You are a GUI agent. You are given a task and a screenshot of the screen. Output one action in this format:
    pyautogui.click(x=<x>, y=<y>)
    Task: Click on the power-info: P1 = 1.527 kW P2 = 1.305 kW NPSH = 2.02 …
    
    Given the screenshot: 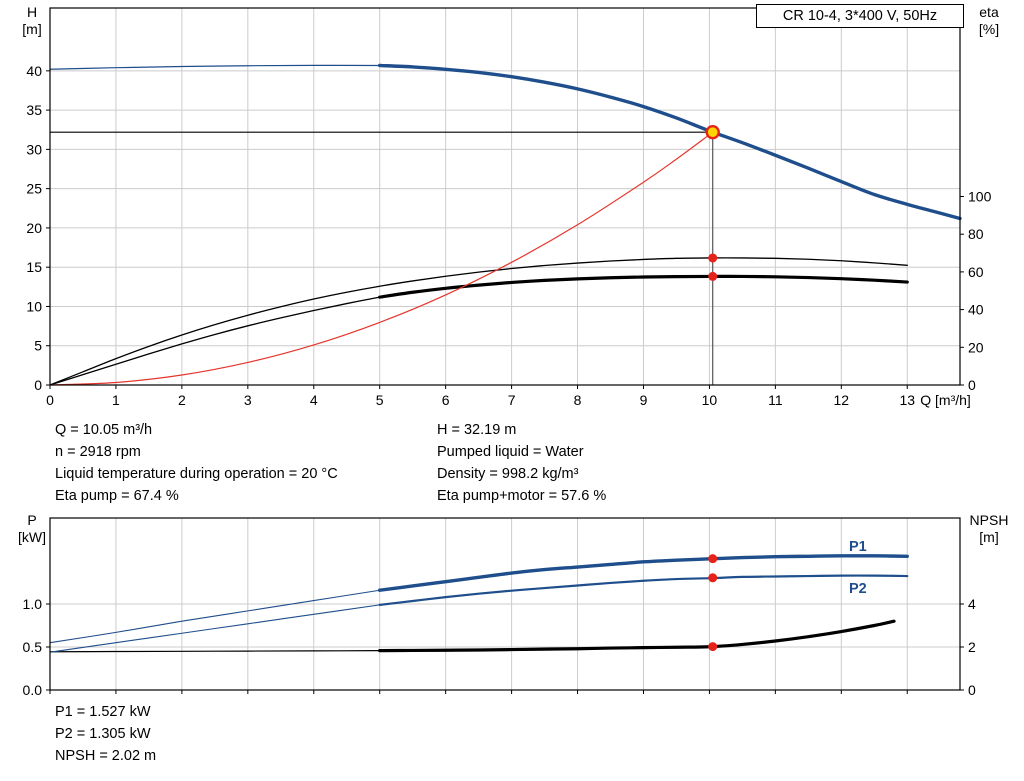 What is the action you would take?
    pyautogui.click(x=105, y=734)
    